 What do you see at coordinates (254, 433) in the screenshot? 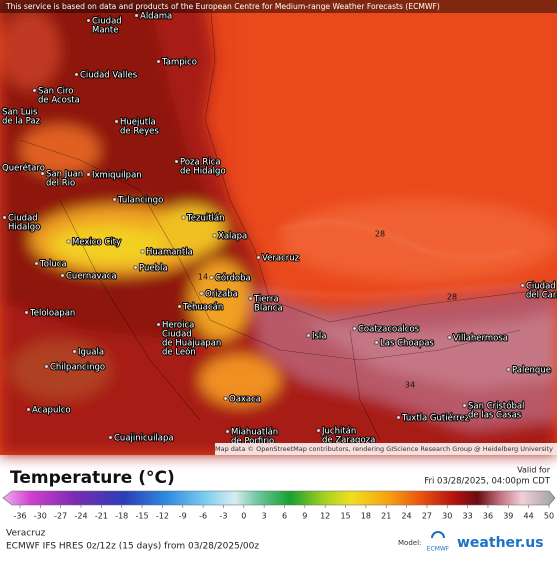
I see `city-label: Miahuatlán` at bounding box center [254, 433].